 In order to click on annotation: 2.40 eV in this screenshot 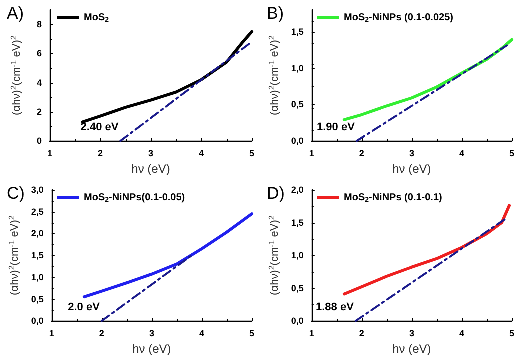, I will do `click(100, 128)`.